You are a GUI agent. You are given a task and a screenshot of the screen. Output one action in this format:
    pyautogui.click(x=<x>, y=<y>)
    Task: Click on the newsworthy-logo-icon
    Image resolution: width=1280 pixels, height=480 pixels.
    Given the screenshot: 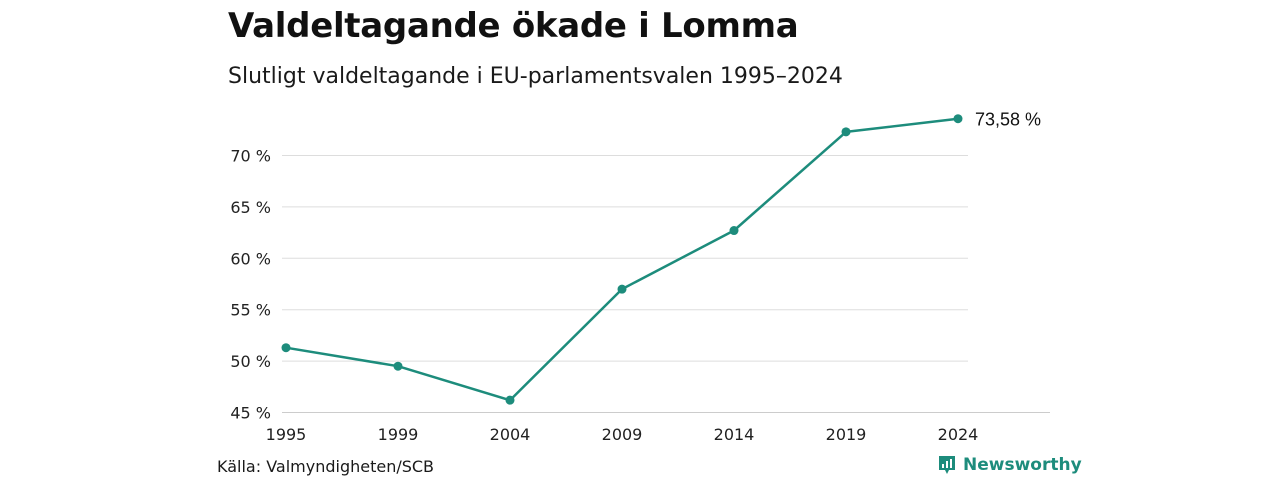 What is the action you would take?
    pyautogui.click(x=947, y=465)
    